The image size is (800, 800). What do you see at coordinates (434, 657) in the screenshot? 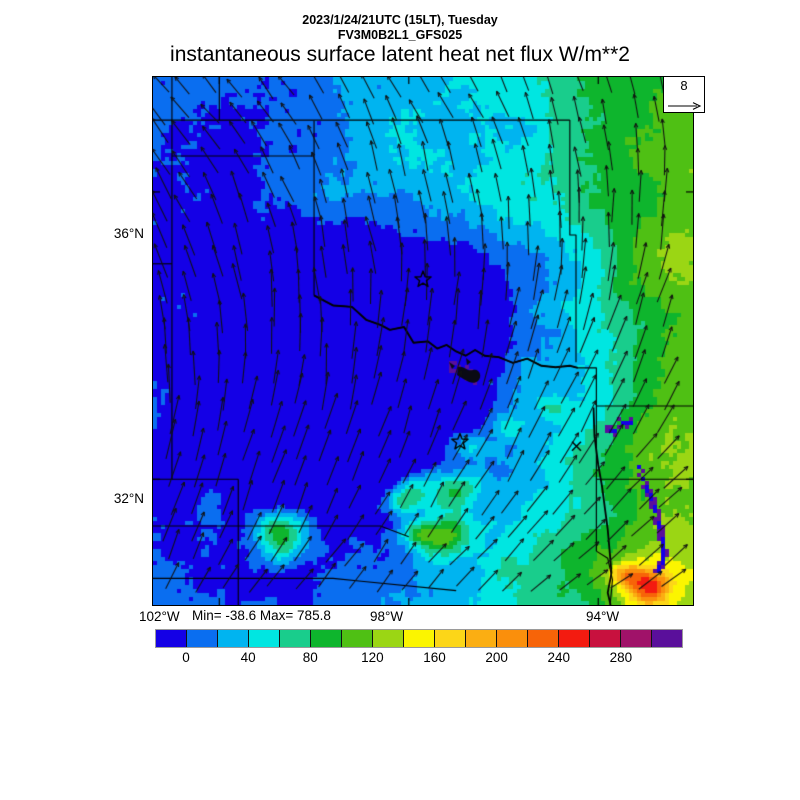
I see `colorbar-tick-160: 160` at bounding box center [434, 657].